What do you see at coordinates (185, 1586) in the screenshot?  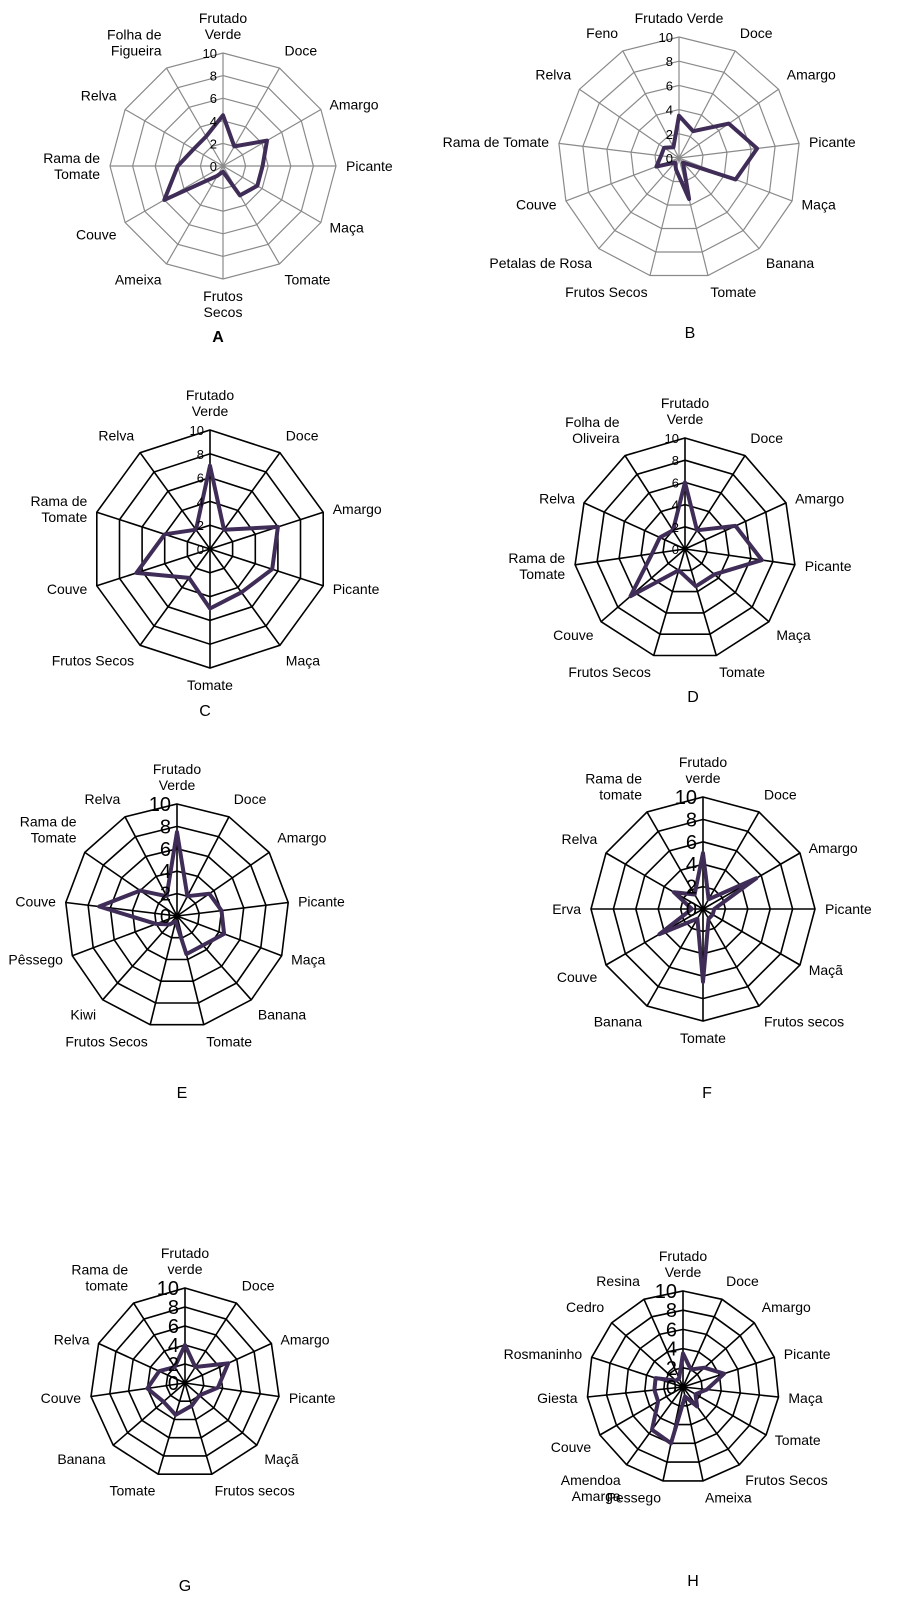 I see `panel-label: G` at bounding box center [185, 1586].